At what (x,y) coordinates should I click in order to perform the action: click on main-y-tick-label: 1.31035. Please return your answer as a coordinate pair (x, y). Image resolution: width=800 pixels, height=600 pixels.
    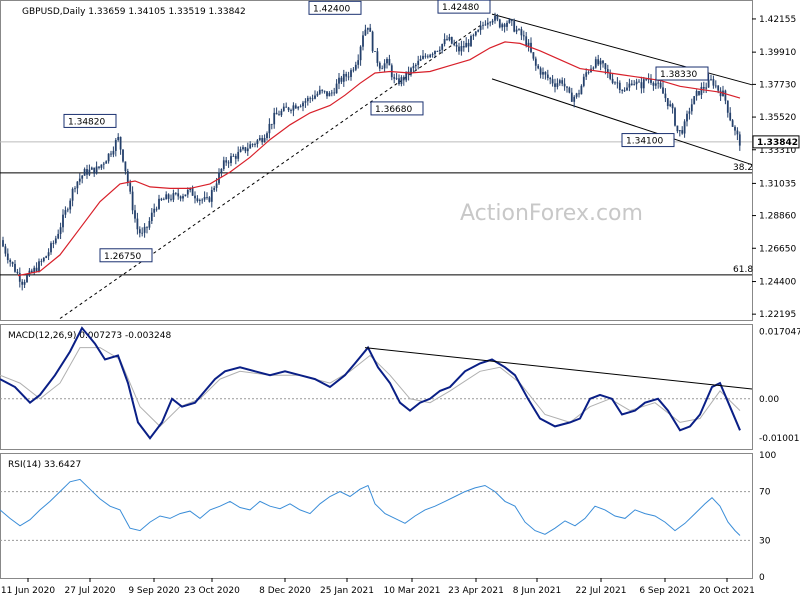
    Looking at the image, I should click on (777, 184).